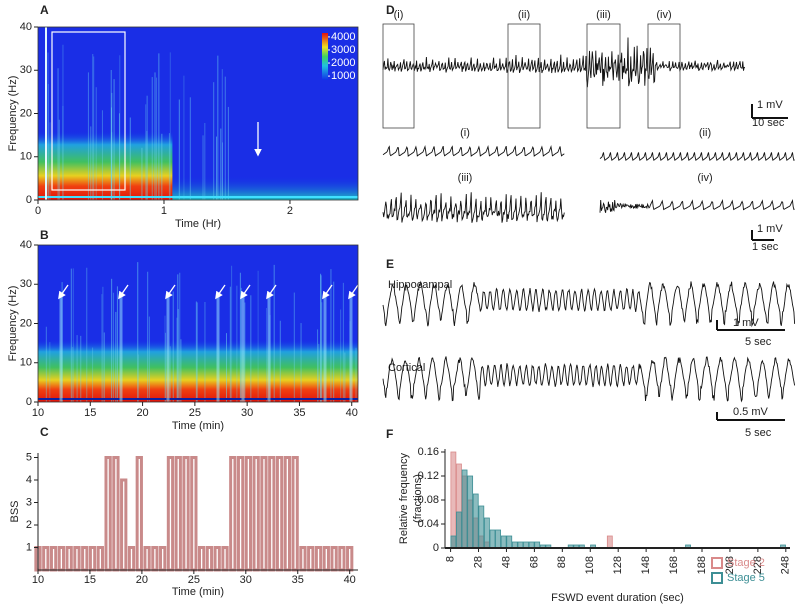 The image size is (800, 608). I want to click on colorbar-label: 3000, so click(343, 50).